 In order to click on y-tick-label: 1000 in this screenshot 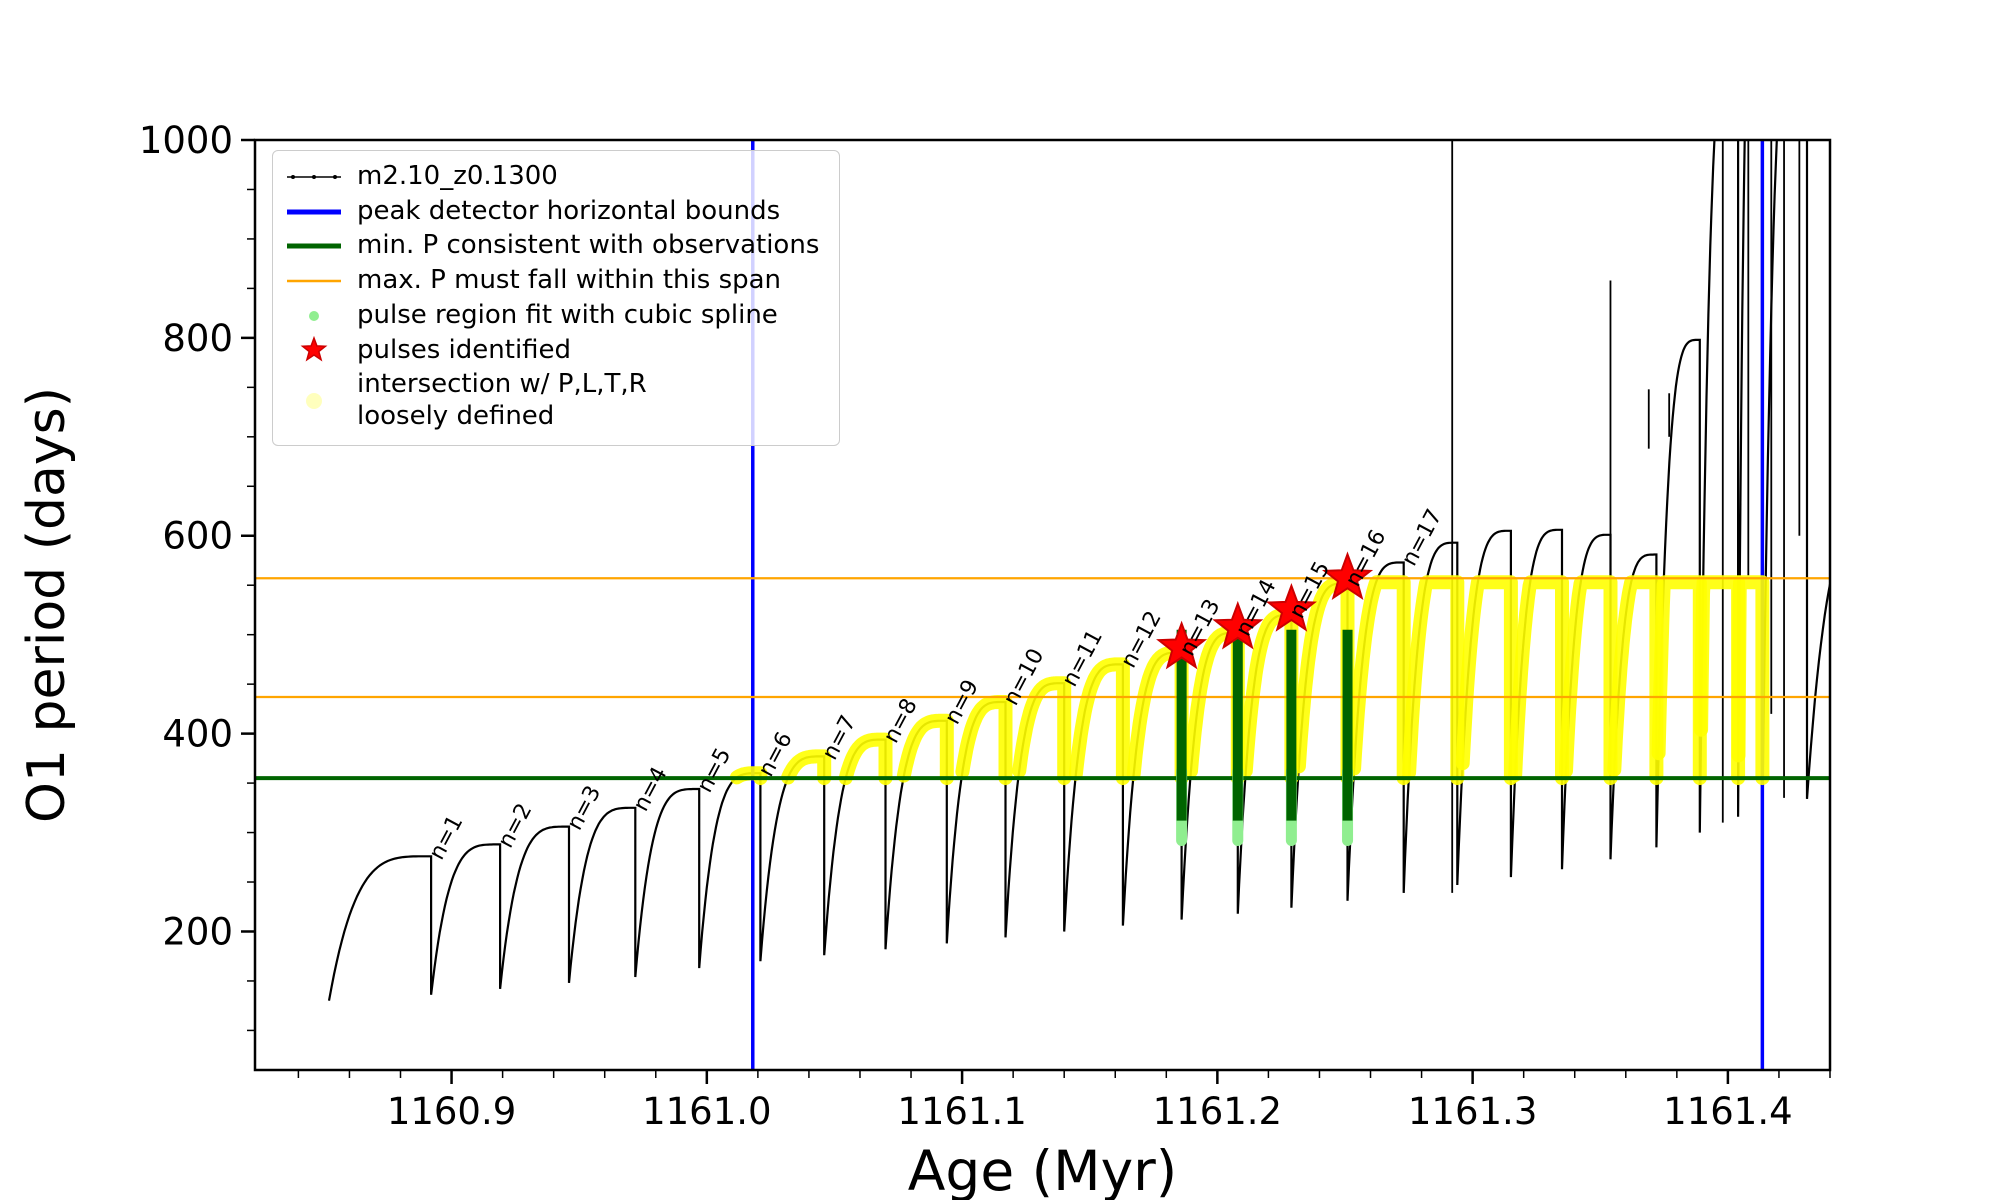, I will do `click(186, 140)`.